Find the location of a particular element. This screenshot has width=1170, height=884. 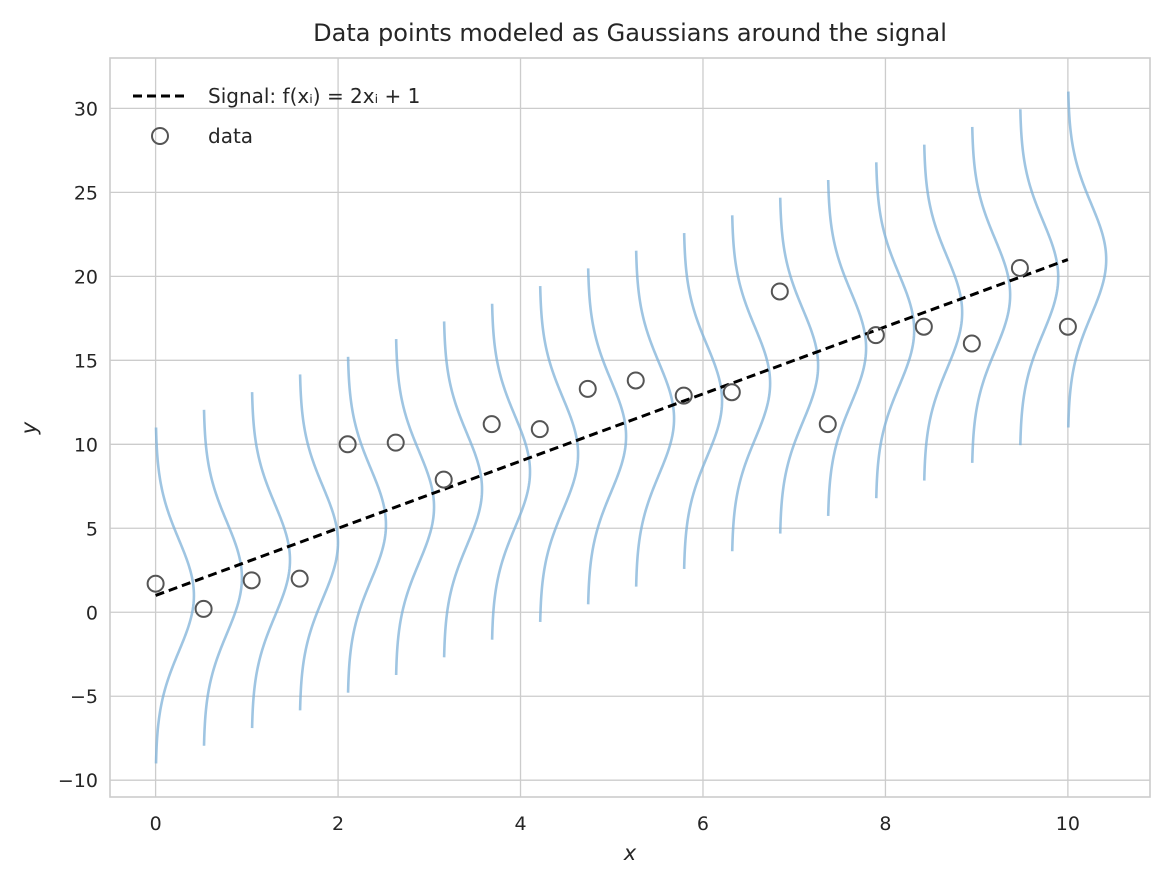

y-tick-label: −5 is located at coordinates (84, 697).